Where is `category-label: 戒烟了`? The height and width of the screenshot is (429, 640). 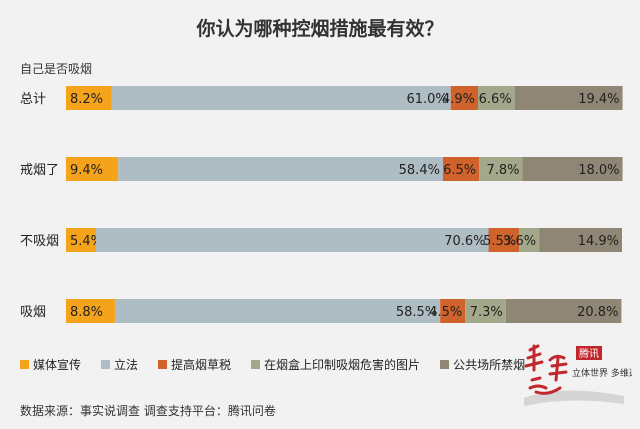 category-label: 戒烟了 is located at coordinates (39, 170).